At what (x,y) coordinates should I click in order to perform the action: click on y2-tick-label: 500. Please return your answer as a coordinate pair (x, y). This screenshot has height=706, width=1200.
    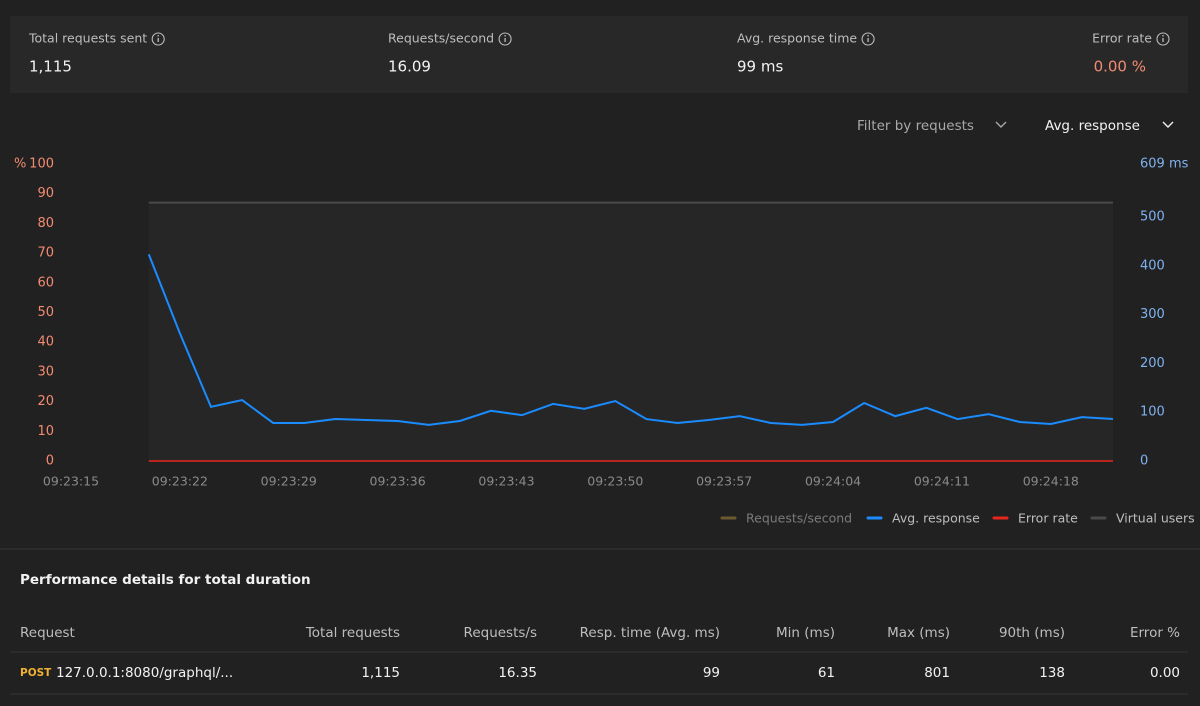
    Looking at the image, I should click on (1152, 217).